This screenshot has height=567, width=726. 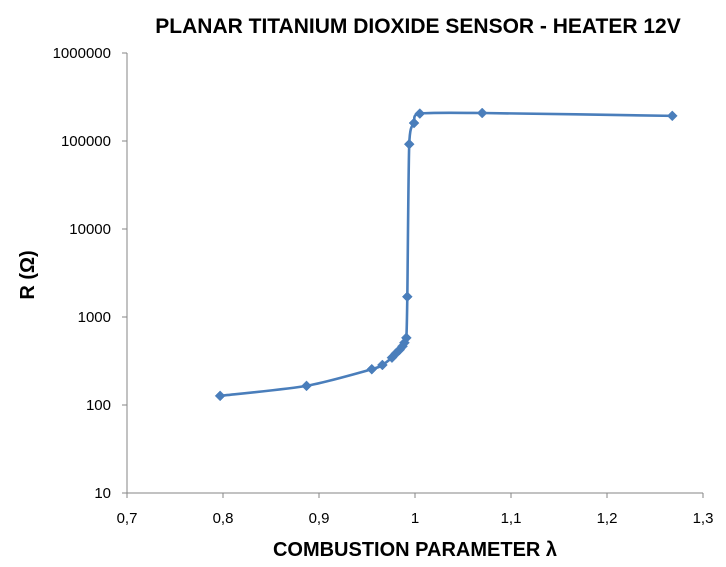 I want to click on x-tick-label: 0,8, so click(x=223, y=518).